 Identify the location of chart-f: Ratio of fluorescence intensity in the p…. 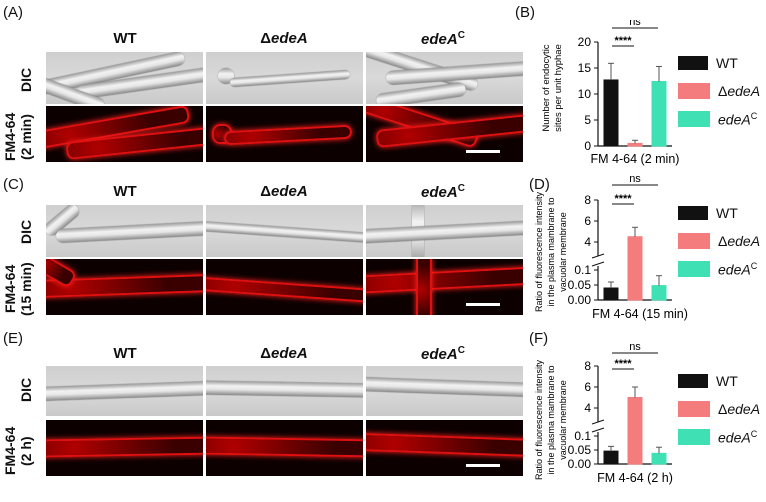
(603, 413).